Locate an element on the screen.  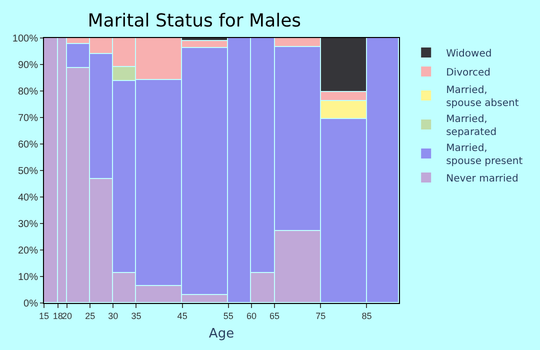
x-tick-label: 18 is located at coordinates (57, 315).